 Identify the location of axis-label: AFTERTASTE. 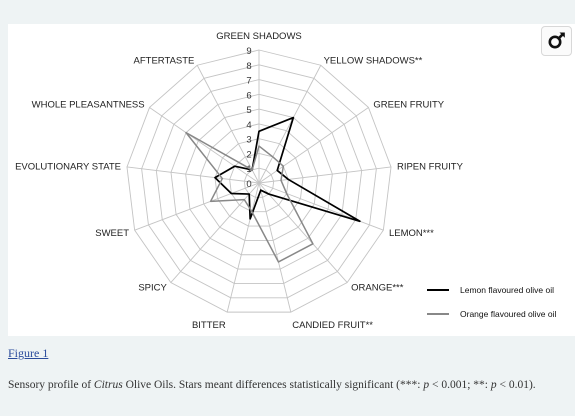
(164, 60).